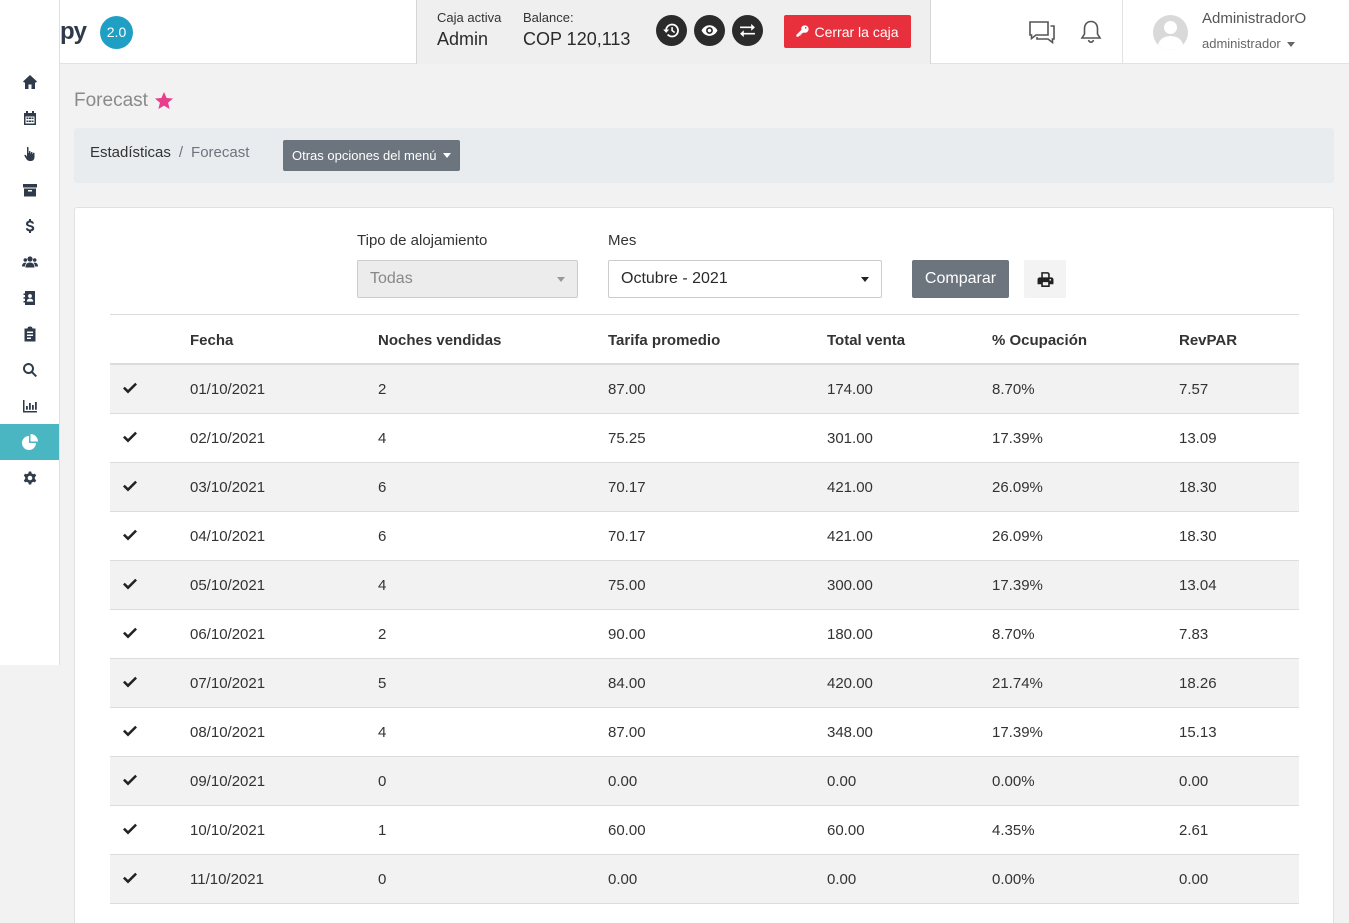  I want to click on revpar-cell: 18.26, so click(1198, 683).